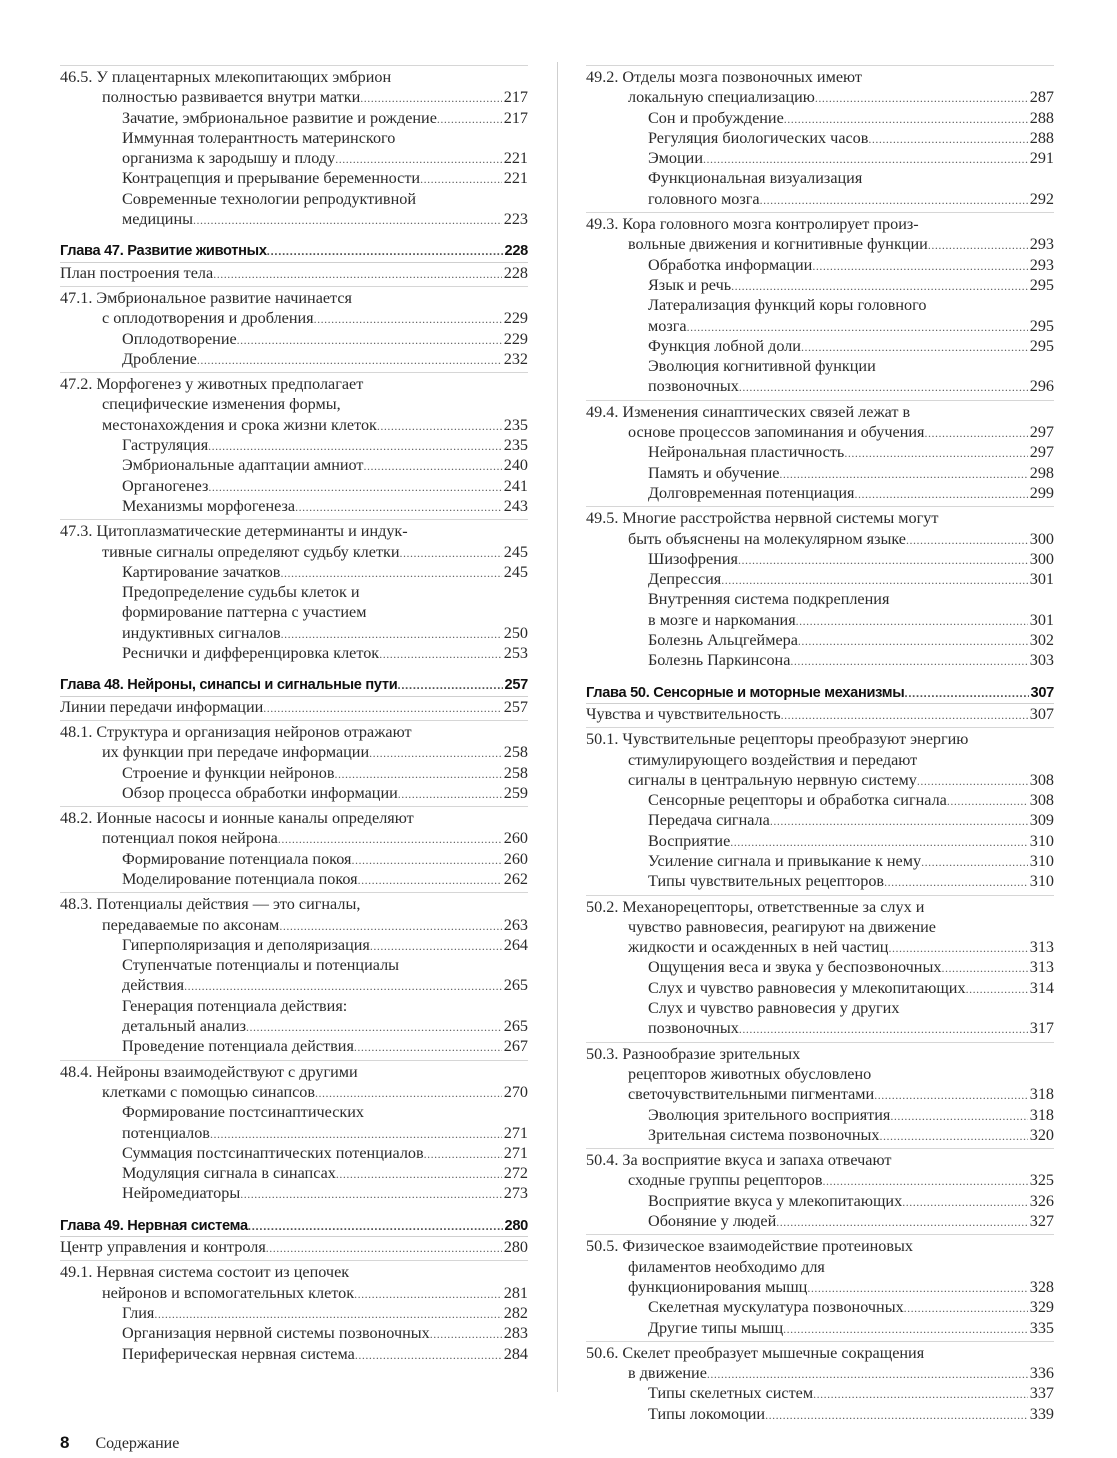  What do you see at coordinates (820, 158) in the screenshot?
I see `toc-entry-sub: Эмоции 291` at bounding box center [820, 158].